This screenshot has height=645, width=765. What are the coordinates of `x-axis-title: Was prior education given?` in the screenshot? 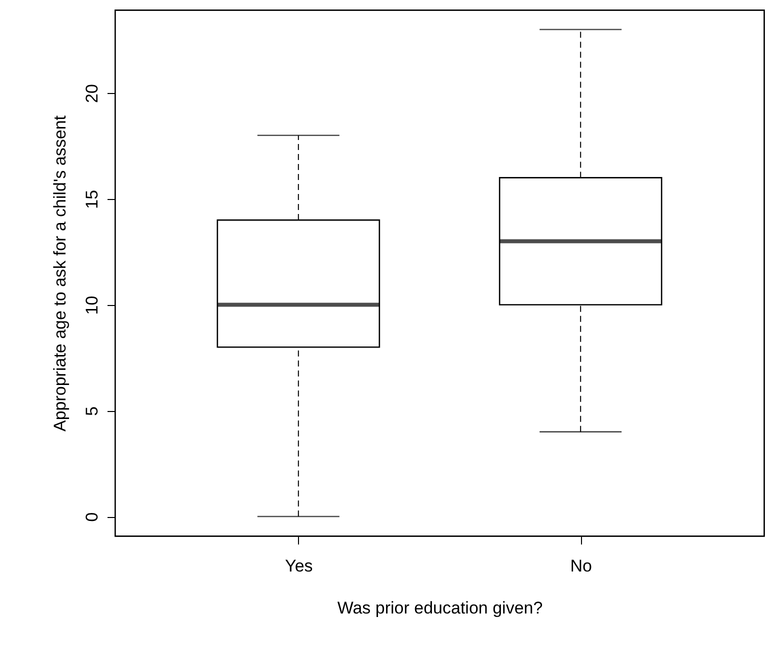 It's located at (440, 608).